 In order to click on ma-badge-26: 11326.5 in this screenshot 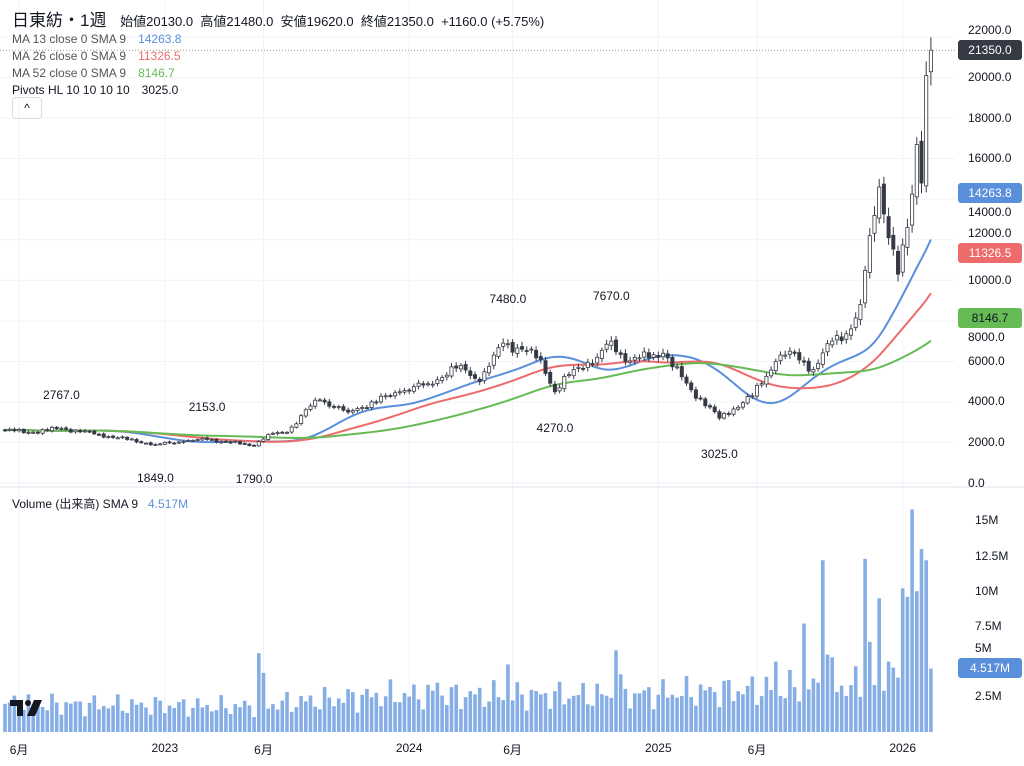, I will do `click(990, 253)`.